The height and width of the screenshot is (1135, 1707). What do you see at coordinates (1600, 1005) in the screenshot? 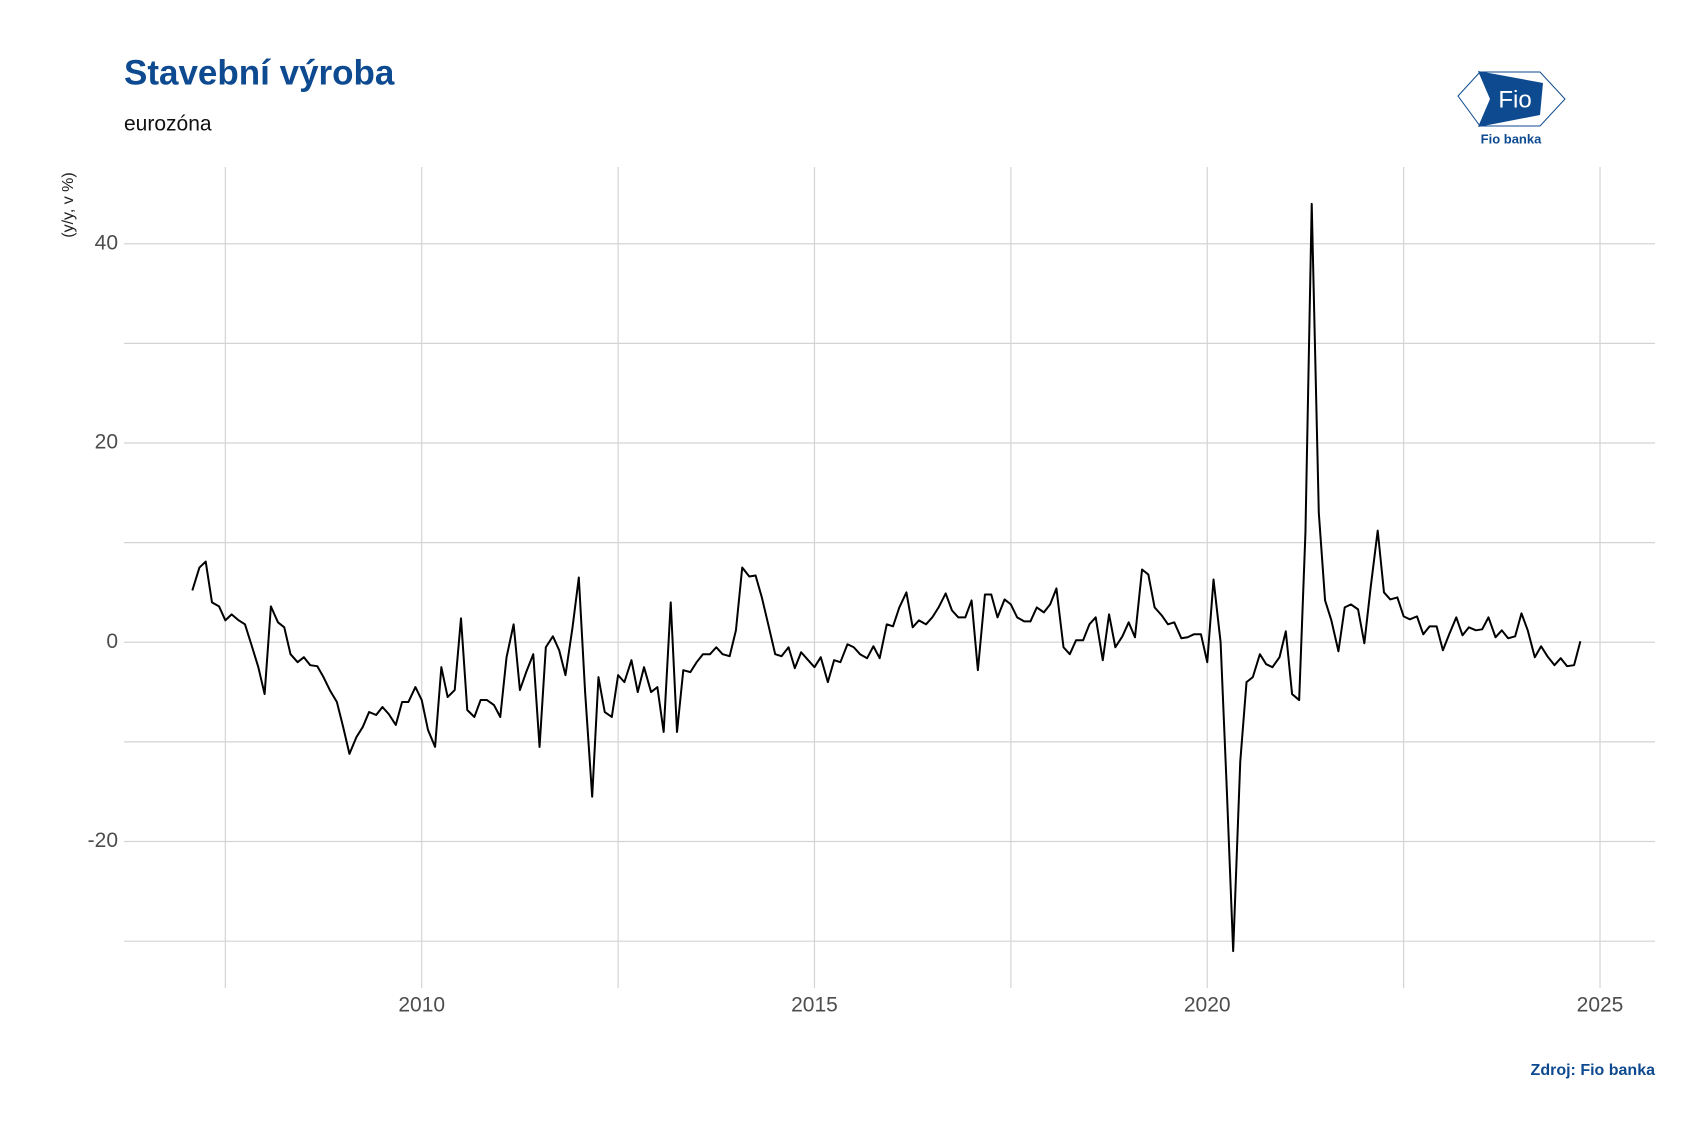
I see `x-tick-label: 2025` at bounding box center [1600, 1005].